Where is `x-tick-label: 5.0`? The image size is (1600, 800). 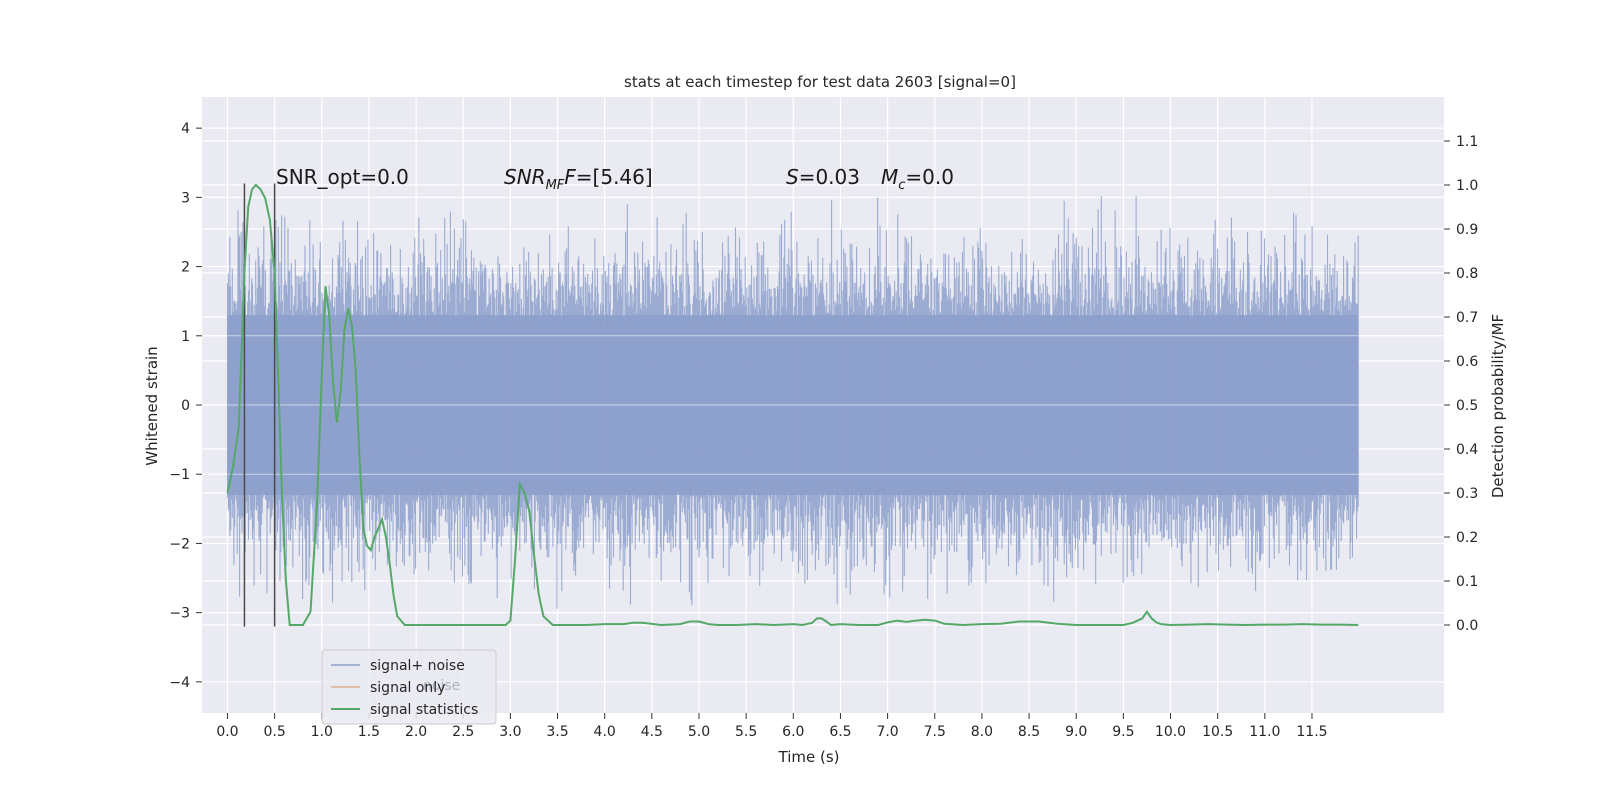
x-tick-label: 5.0 is located at coordinates (699, 732).